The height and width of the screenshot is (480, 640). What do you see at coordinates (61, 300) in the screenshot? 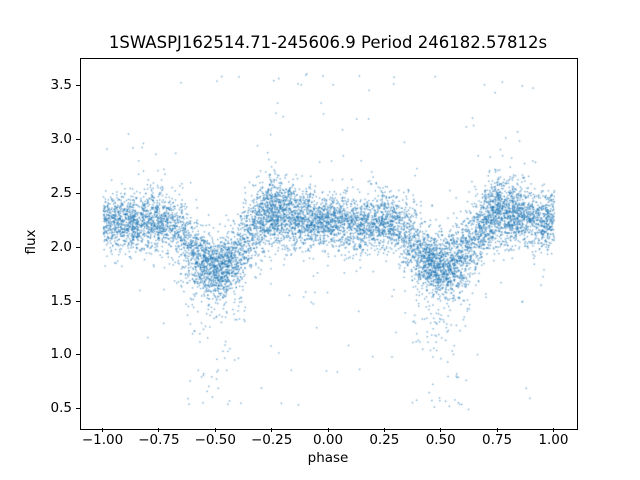
I see `y-tick-label: 1.5` at bounding box center [61, 300].